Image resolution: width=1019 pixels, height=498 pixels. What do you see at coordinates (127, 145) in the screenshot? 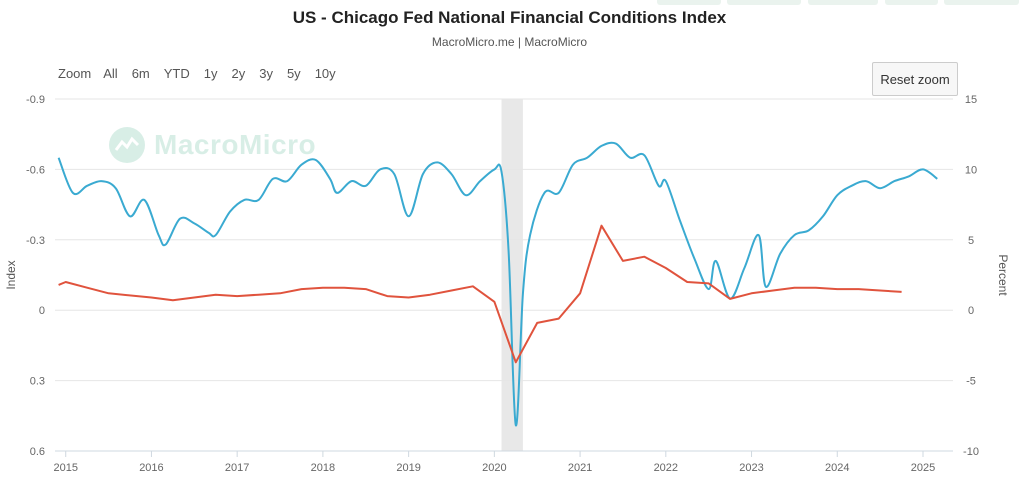
I see `macromicro-logo-icon` at bounding box center [127, 145].